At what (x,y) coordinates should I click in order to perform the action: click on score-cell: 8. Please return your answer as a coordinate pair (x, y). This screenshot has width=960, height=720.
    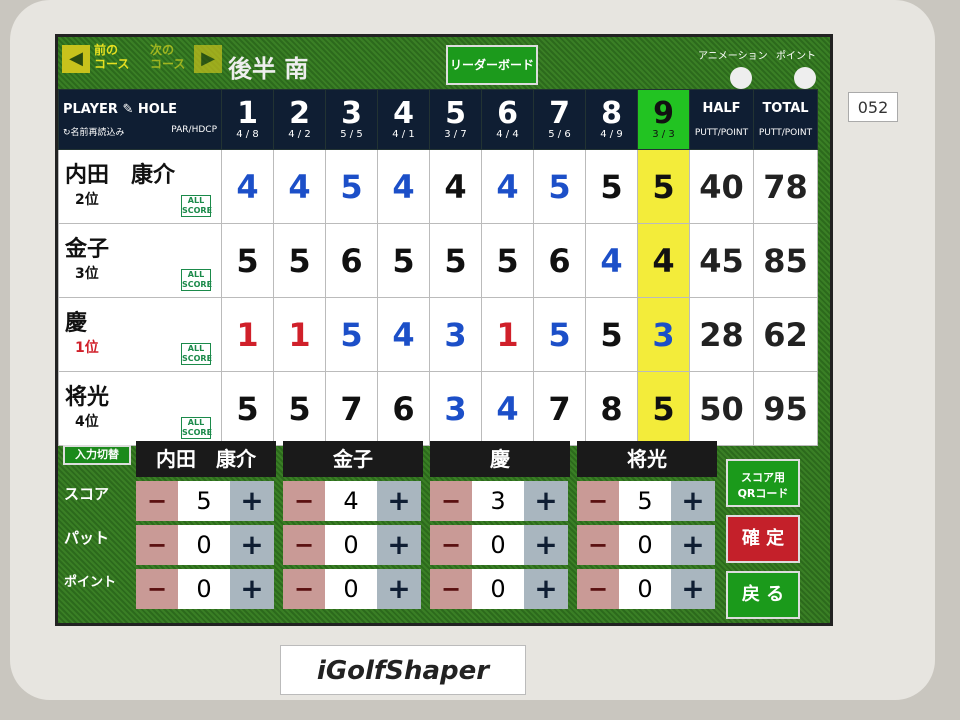
    Looking at the image, I should click on (611, 408).